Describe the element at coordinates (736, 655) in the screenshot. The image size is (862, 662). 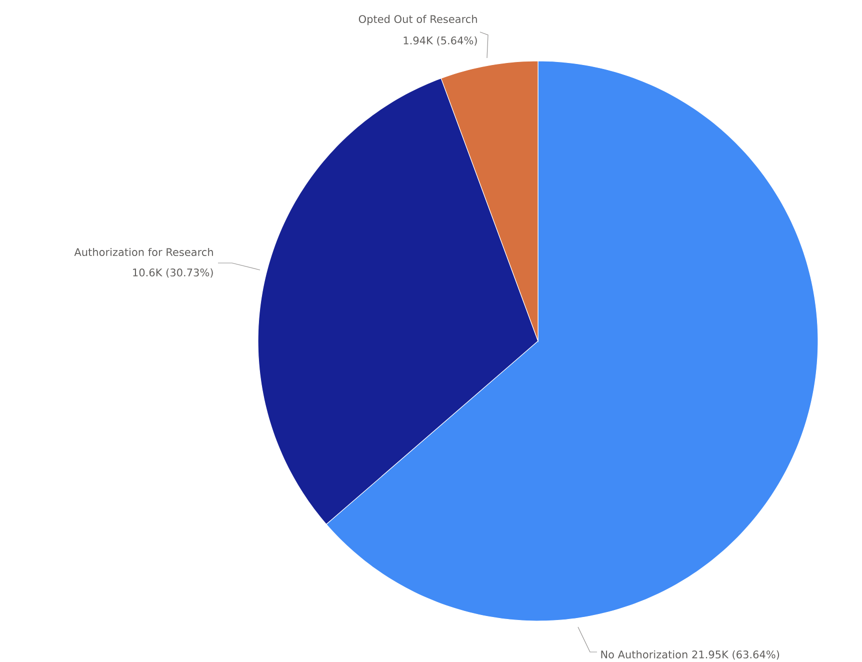
I see `data-label: 21.95K (63.64%)` at that location.